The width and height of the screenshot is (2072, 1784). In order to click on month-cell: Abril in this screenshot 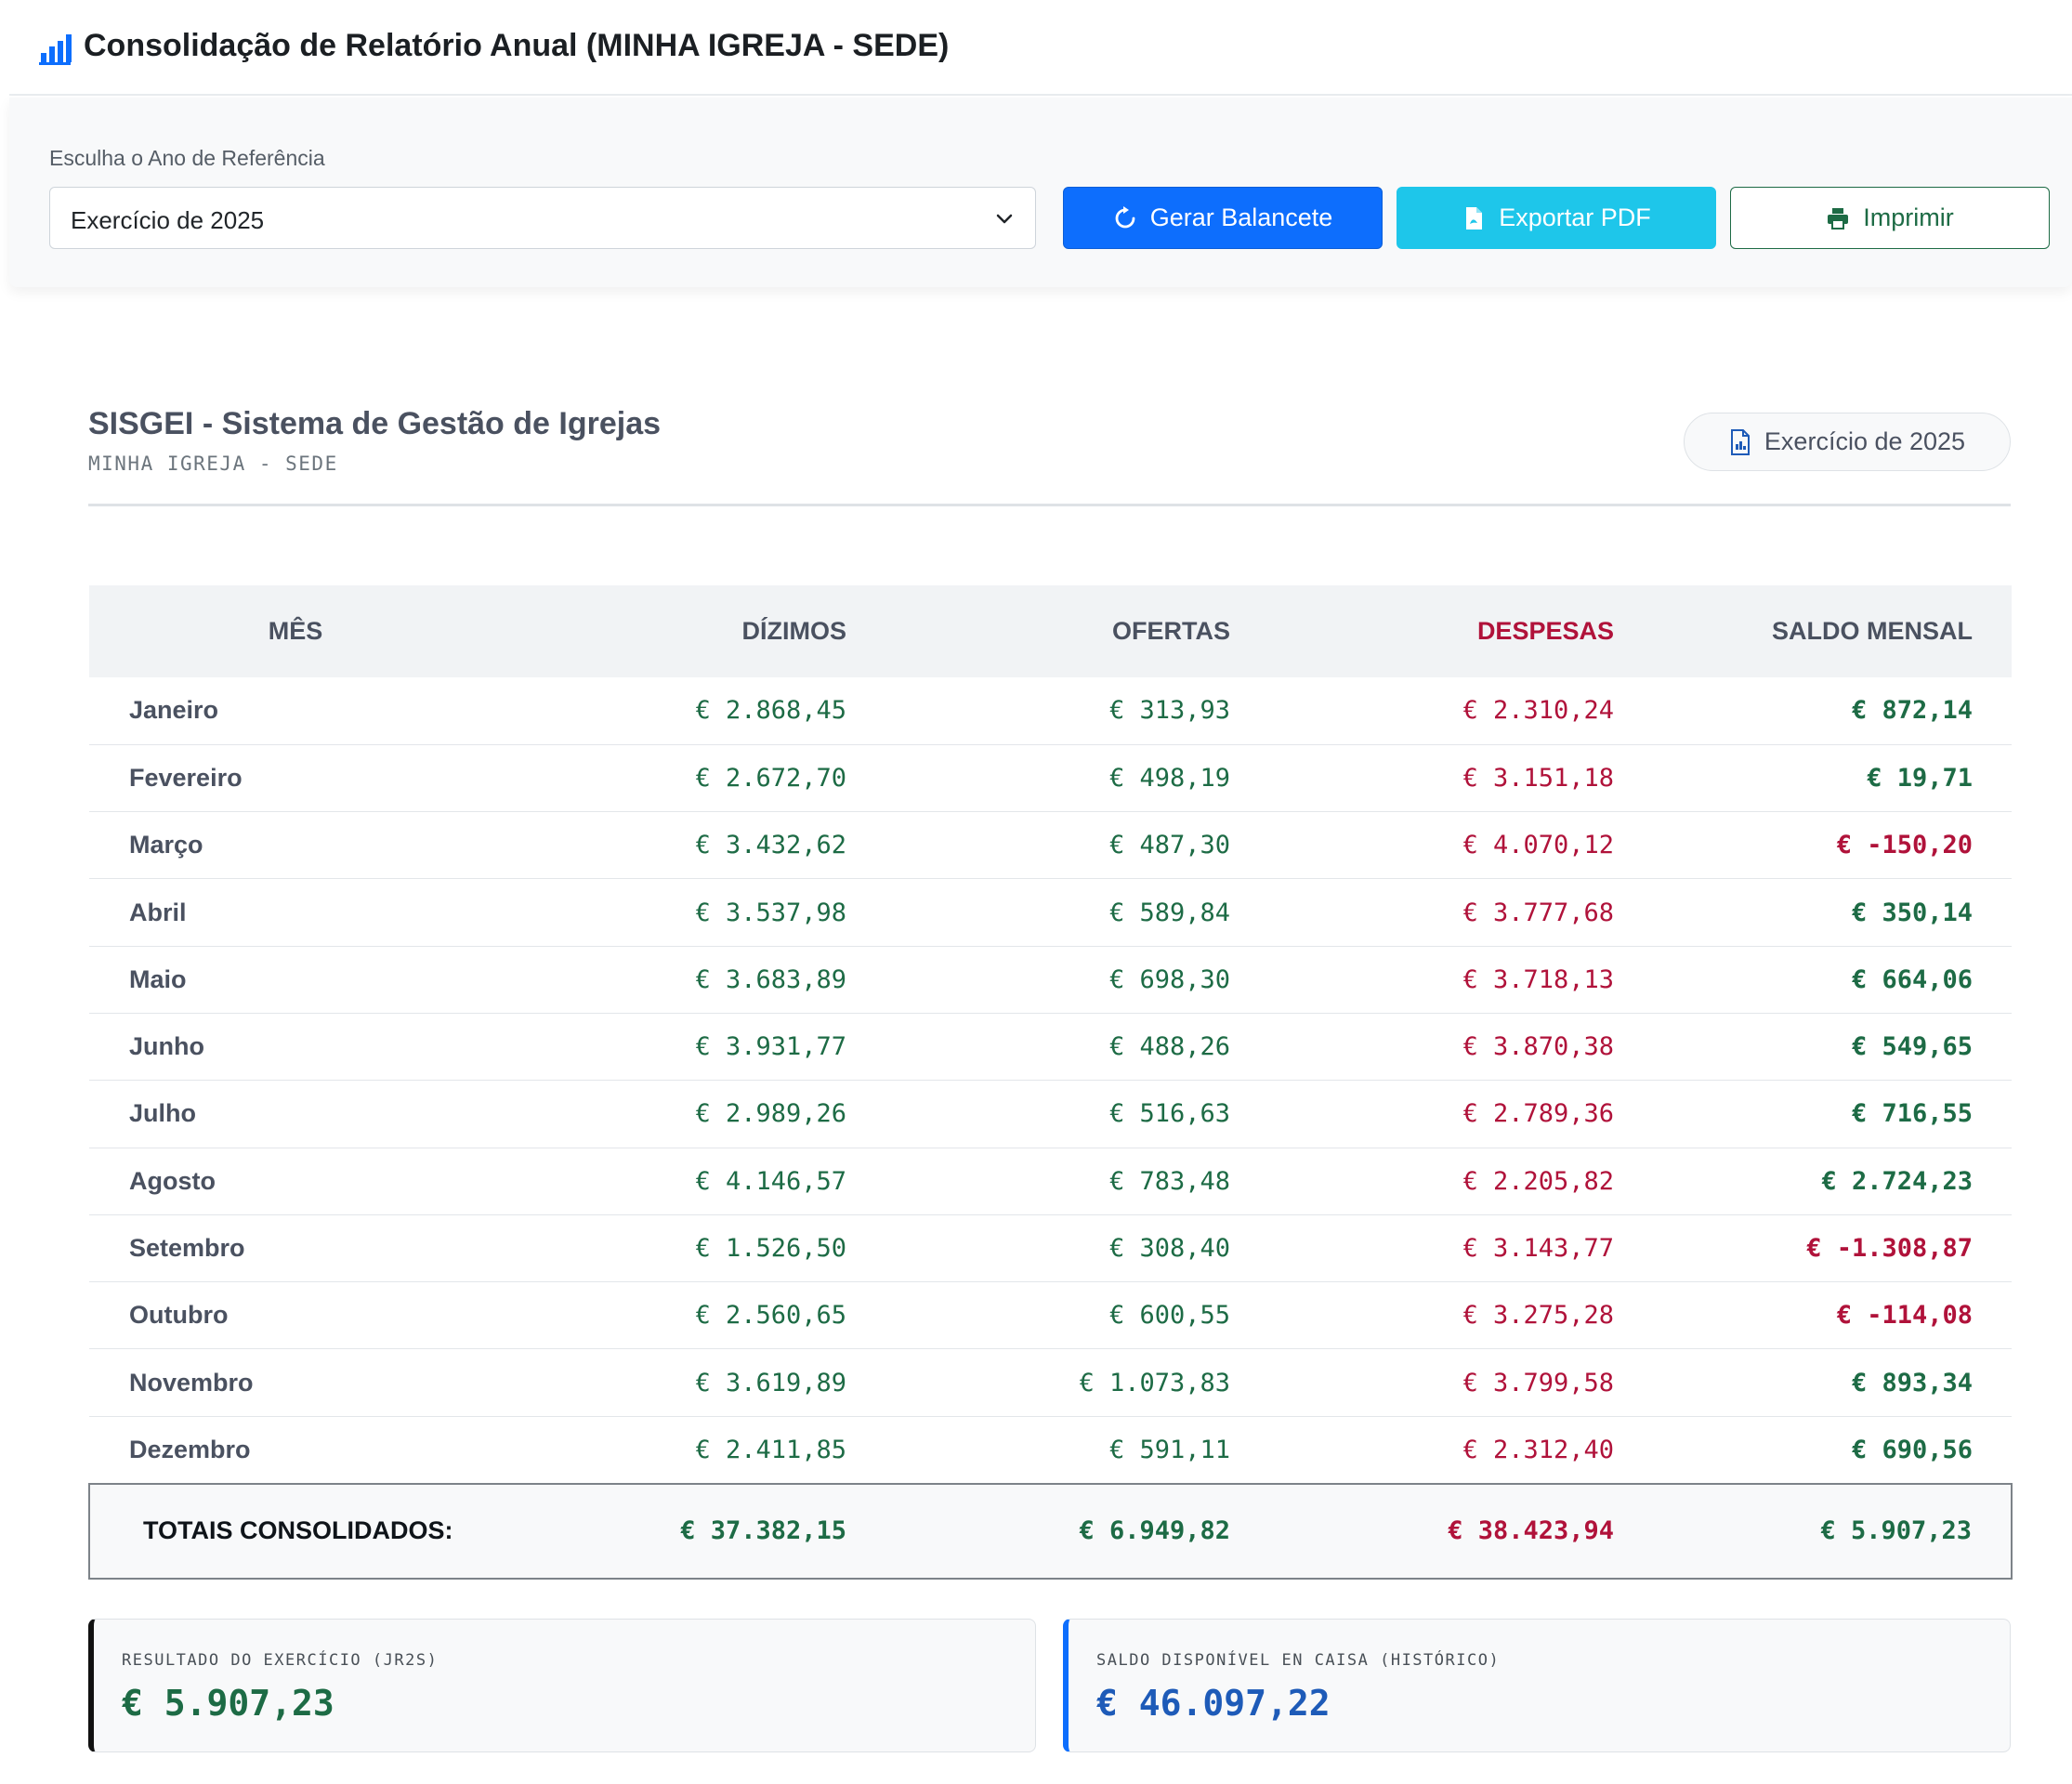, I will do `click(158, 912)`.